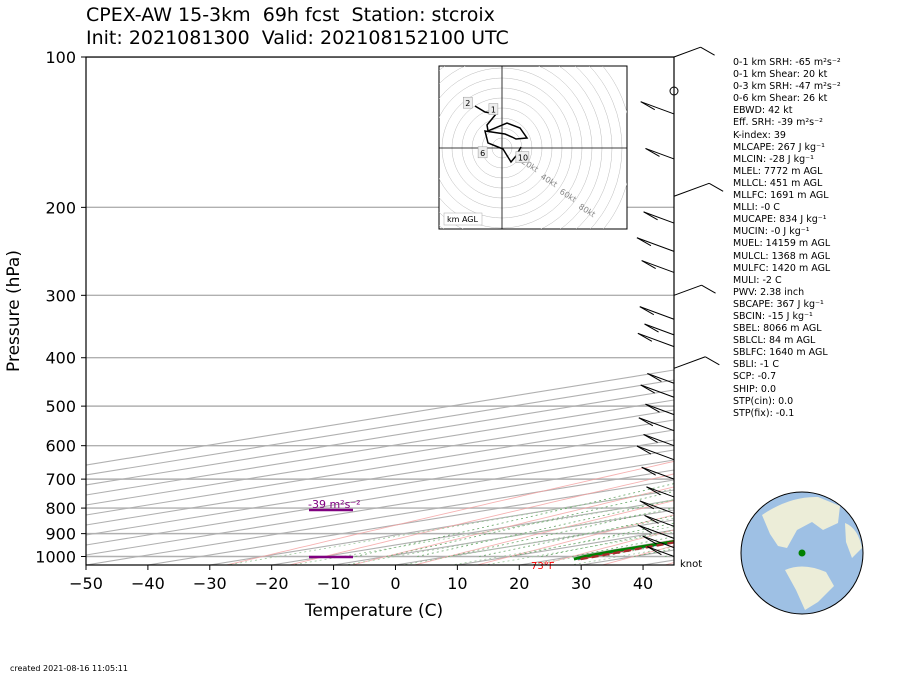  I want to click on param-row: MLLI: -0 C, so click(787, 208).